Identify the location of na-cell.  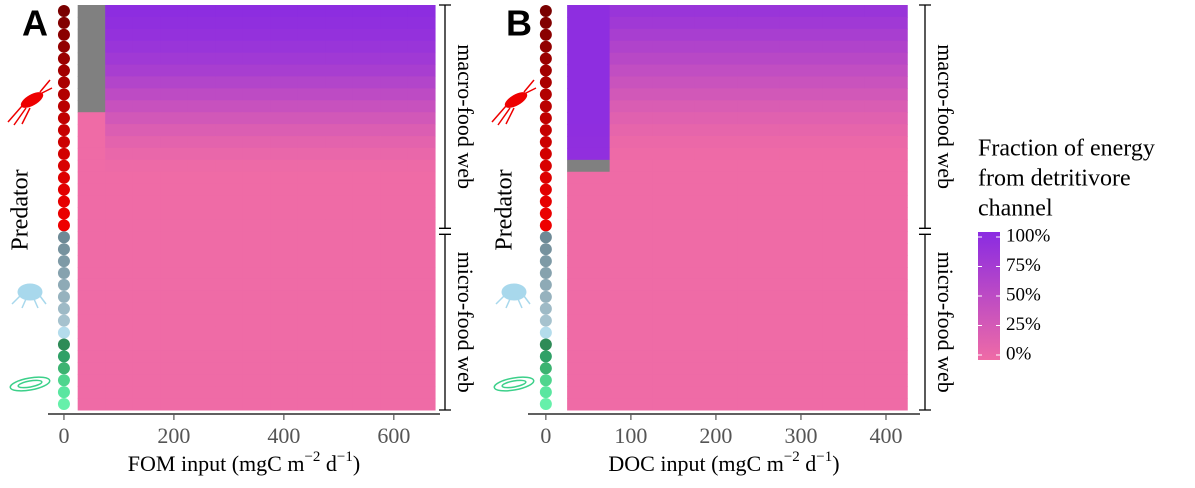
(91, 94).